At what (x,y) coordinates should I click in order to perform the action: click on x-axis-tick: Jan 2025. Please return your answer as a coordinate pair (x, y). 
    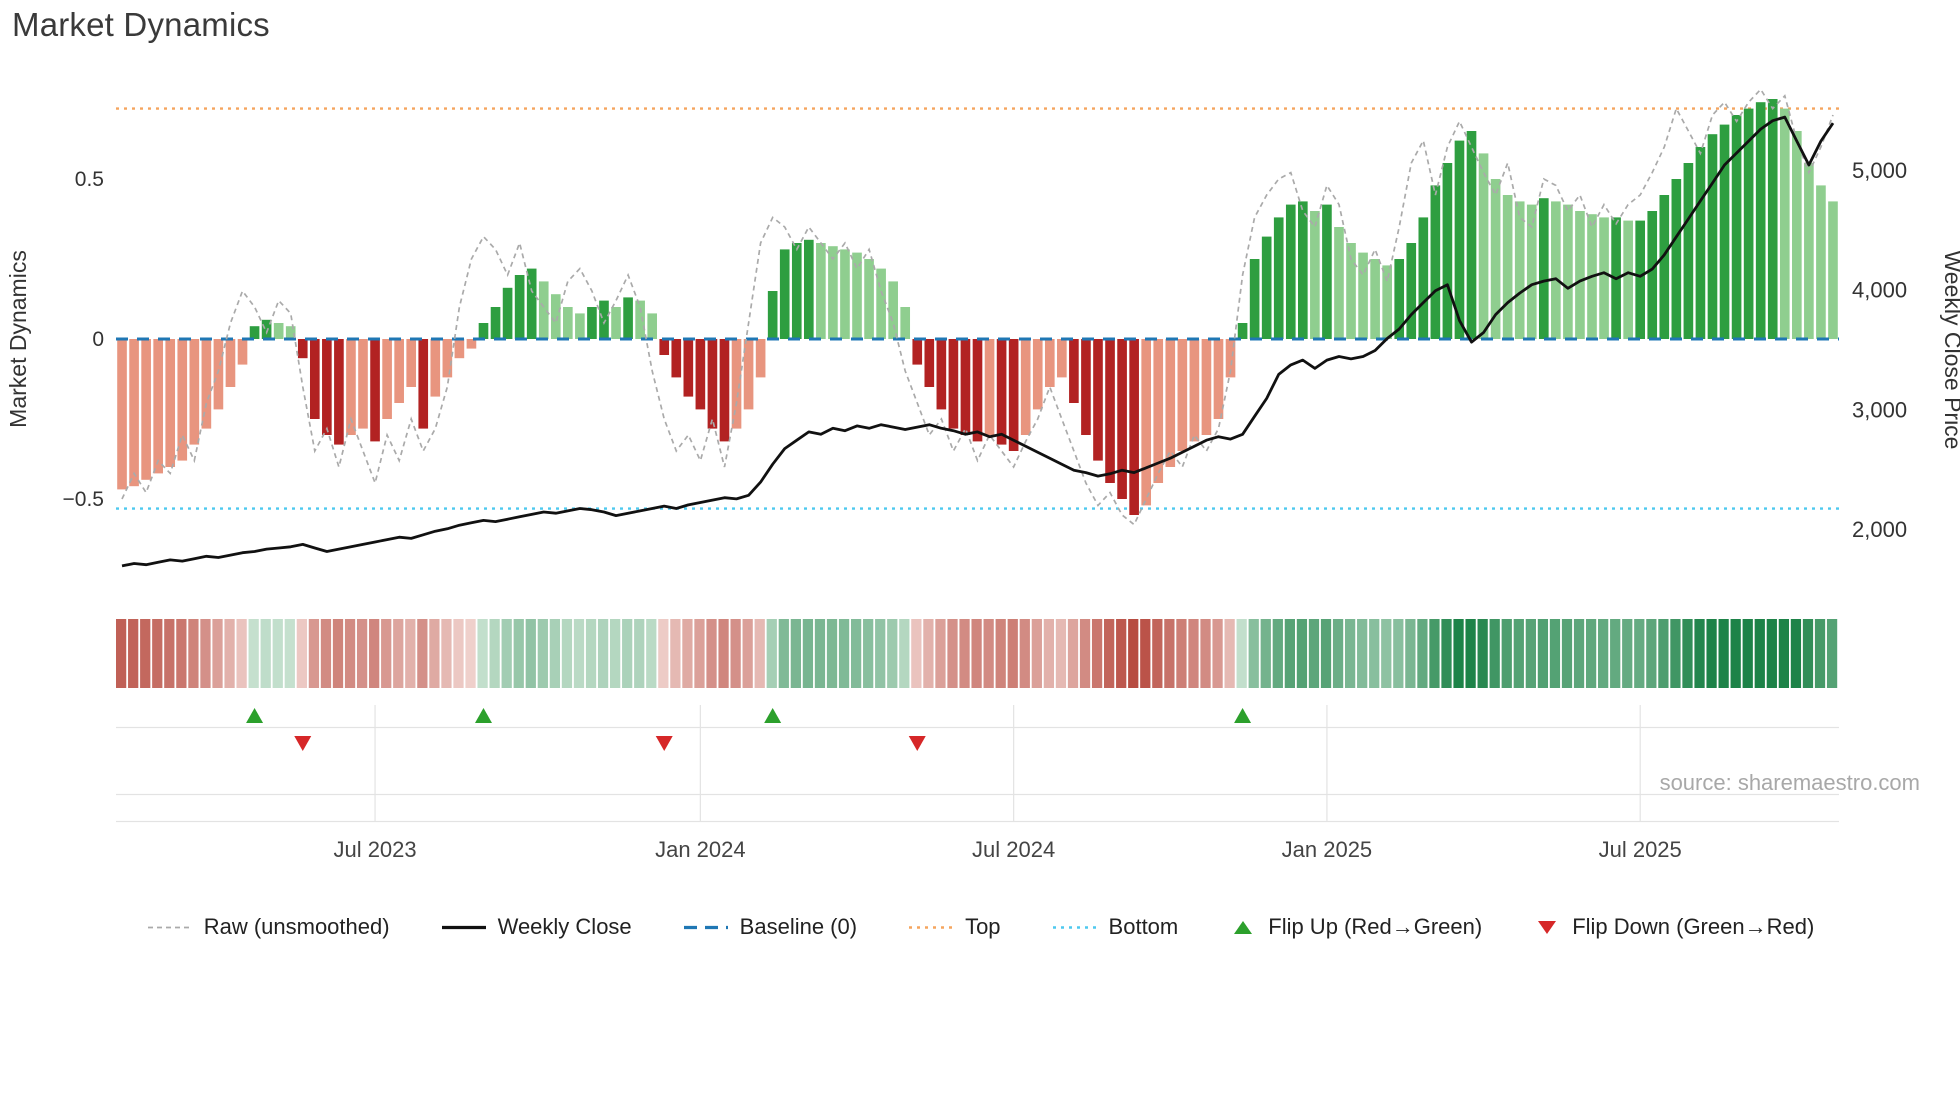
    Looking at the image, I should click on (1327, 849).